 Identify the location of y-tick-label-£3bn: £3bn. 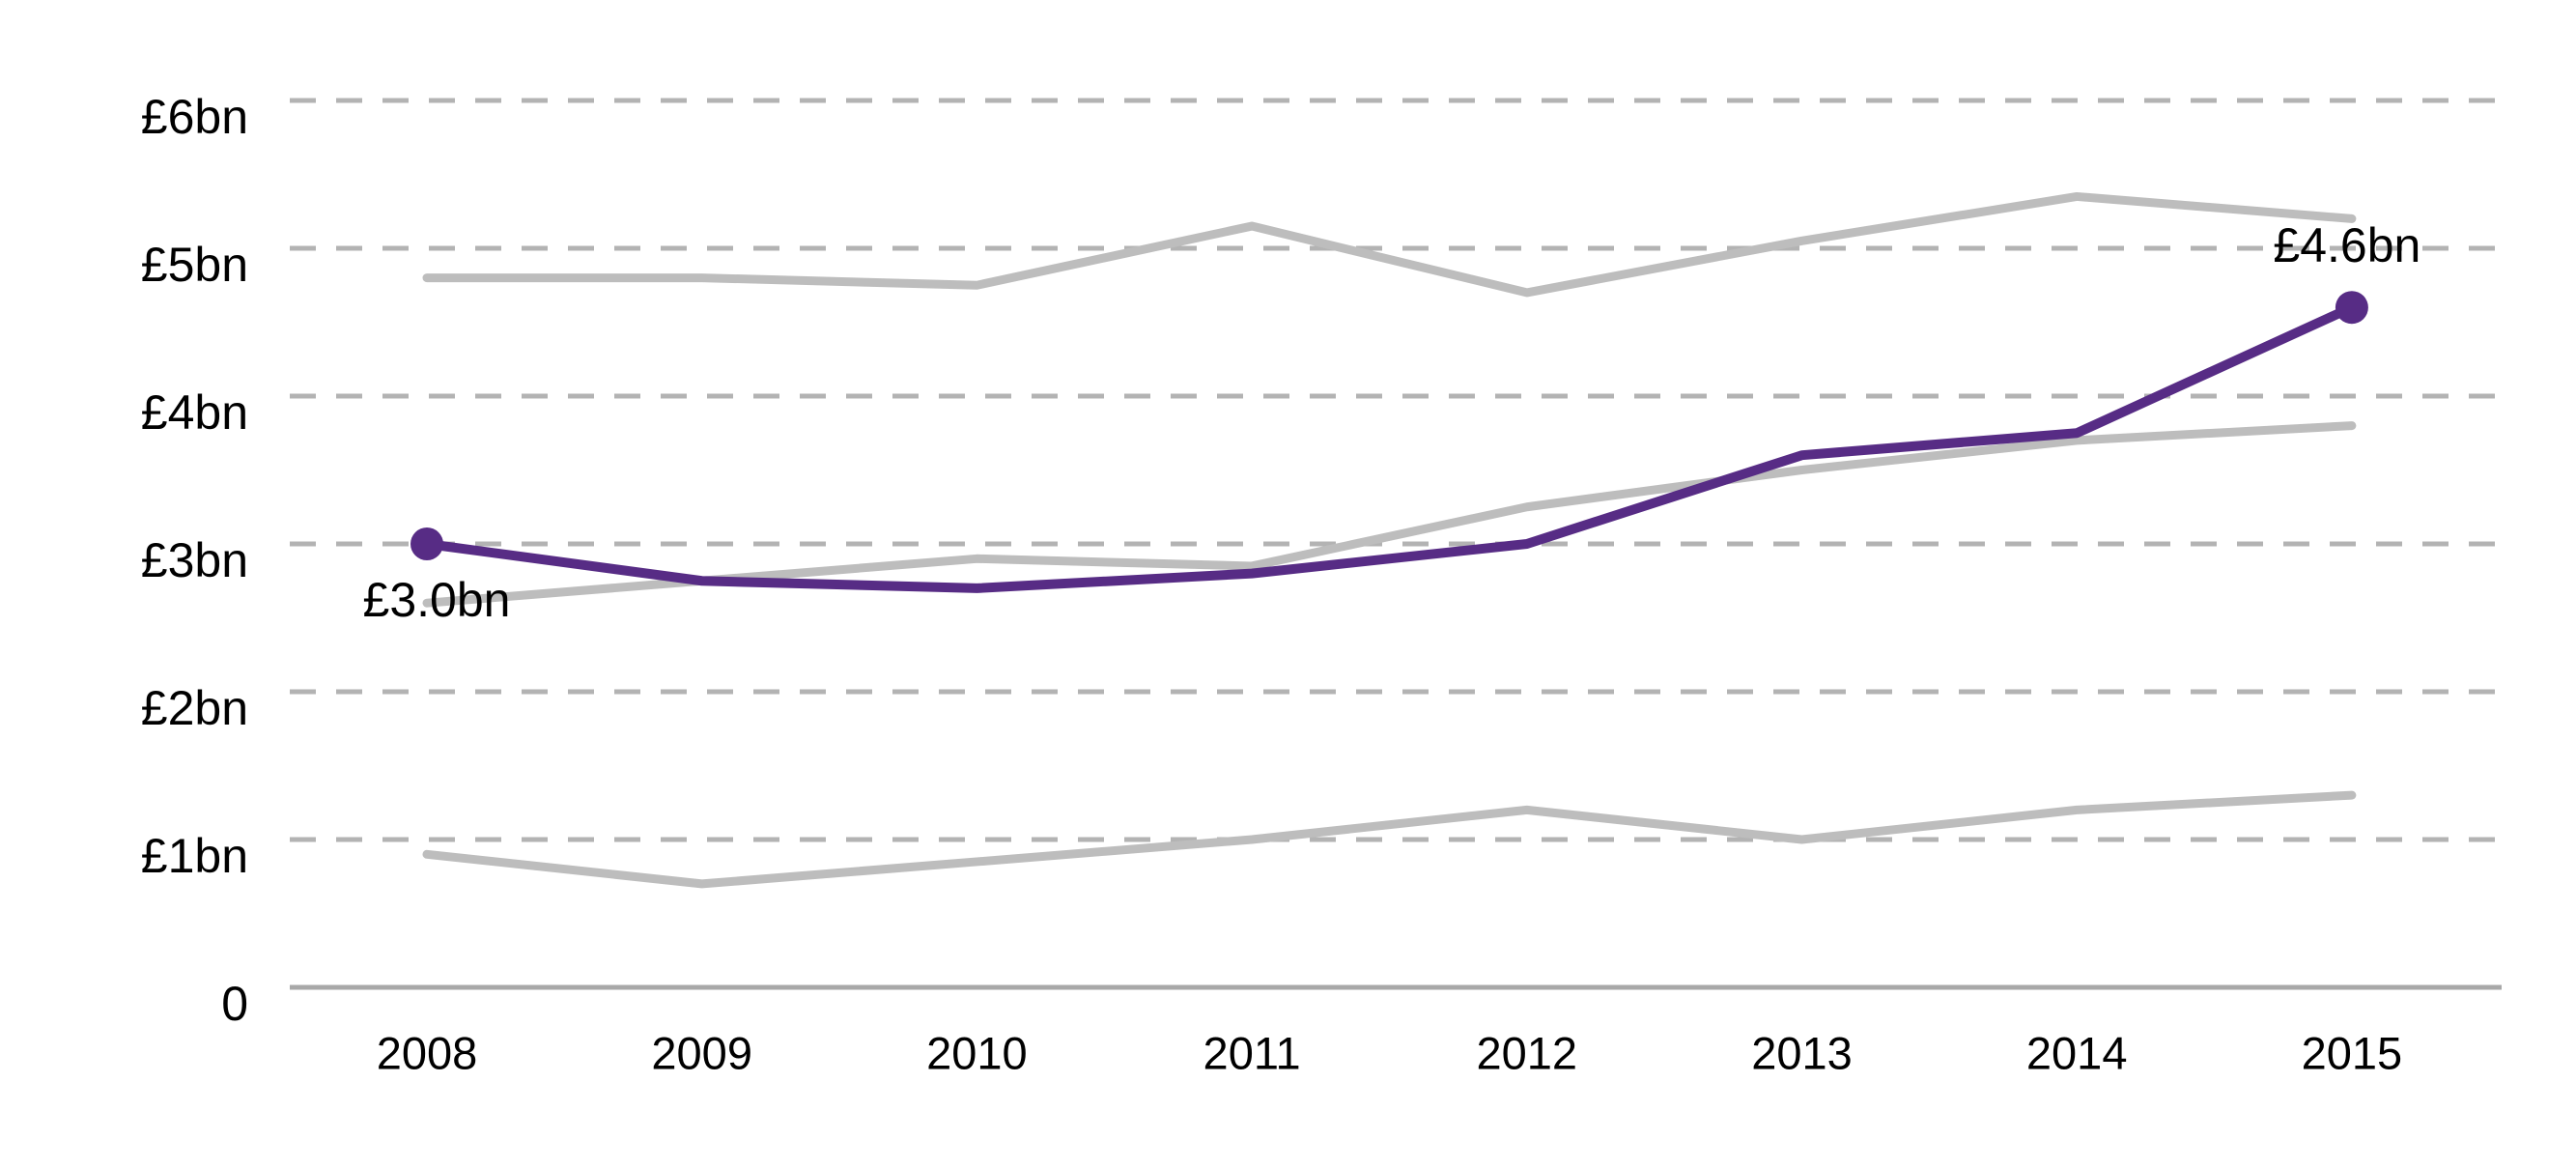
(194, 560).